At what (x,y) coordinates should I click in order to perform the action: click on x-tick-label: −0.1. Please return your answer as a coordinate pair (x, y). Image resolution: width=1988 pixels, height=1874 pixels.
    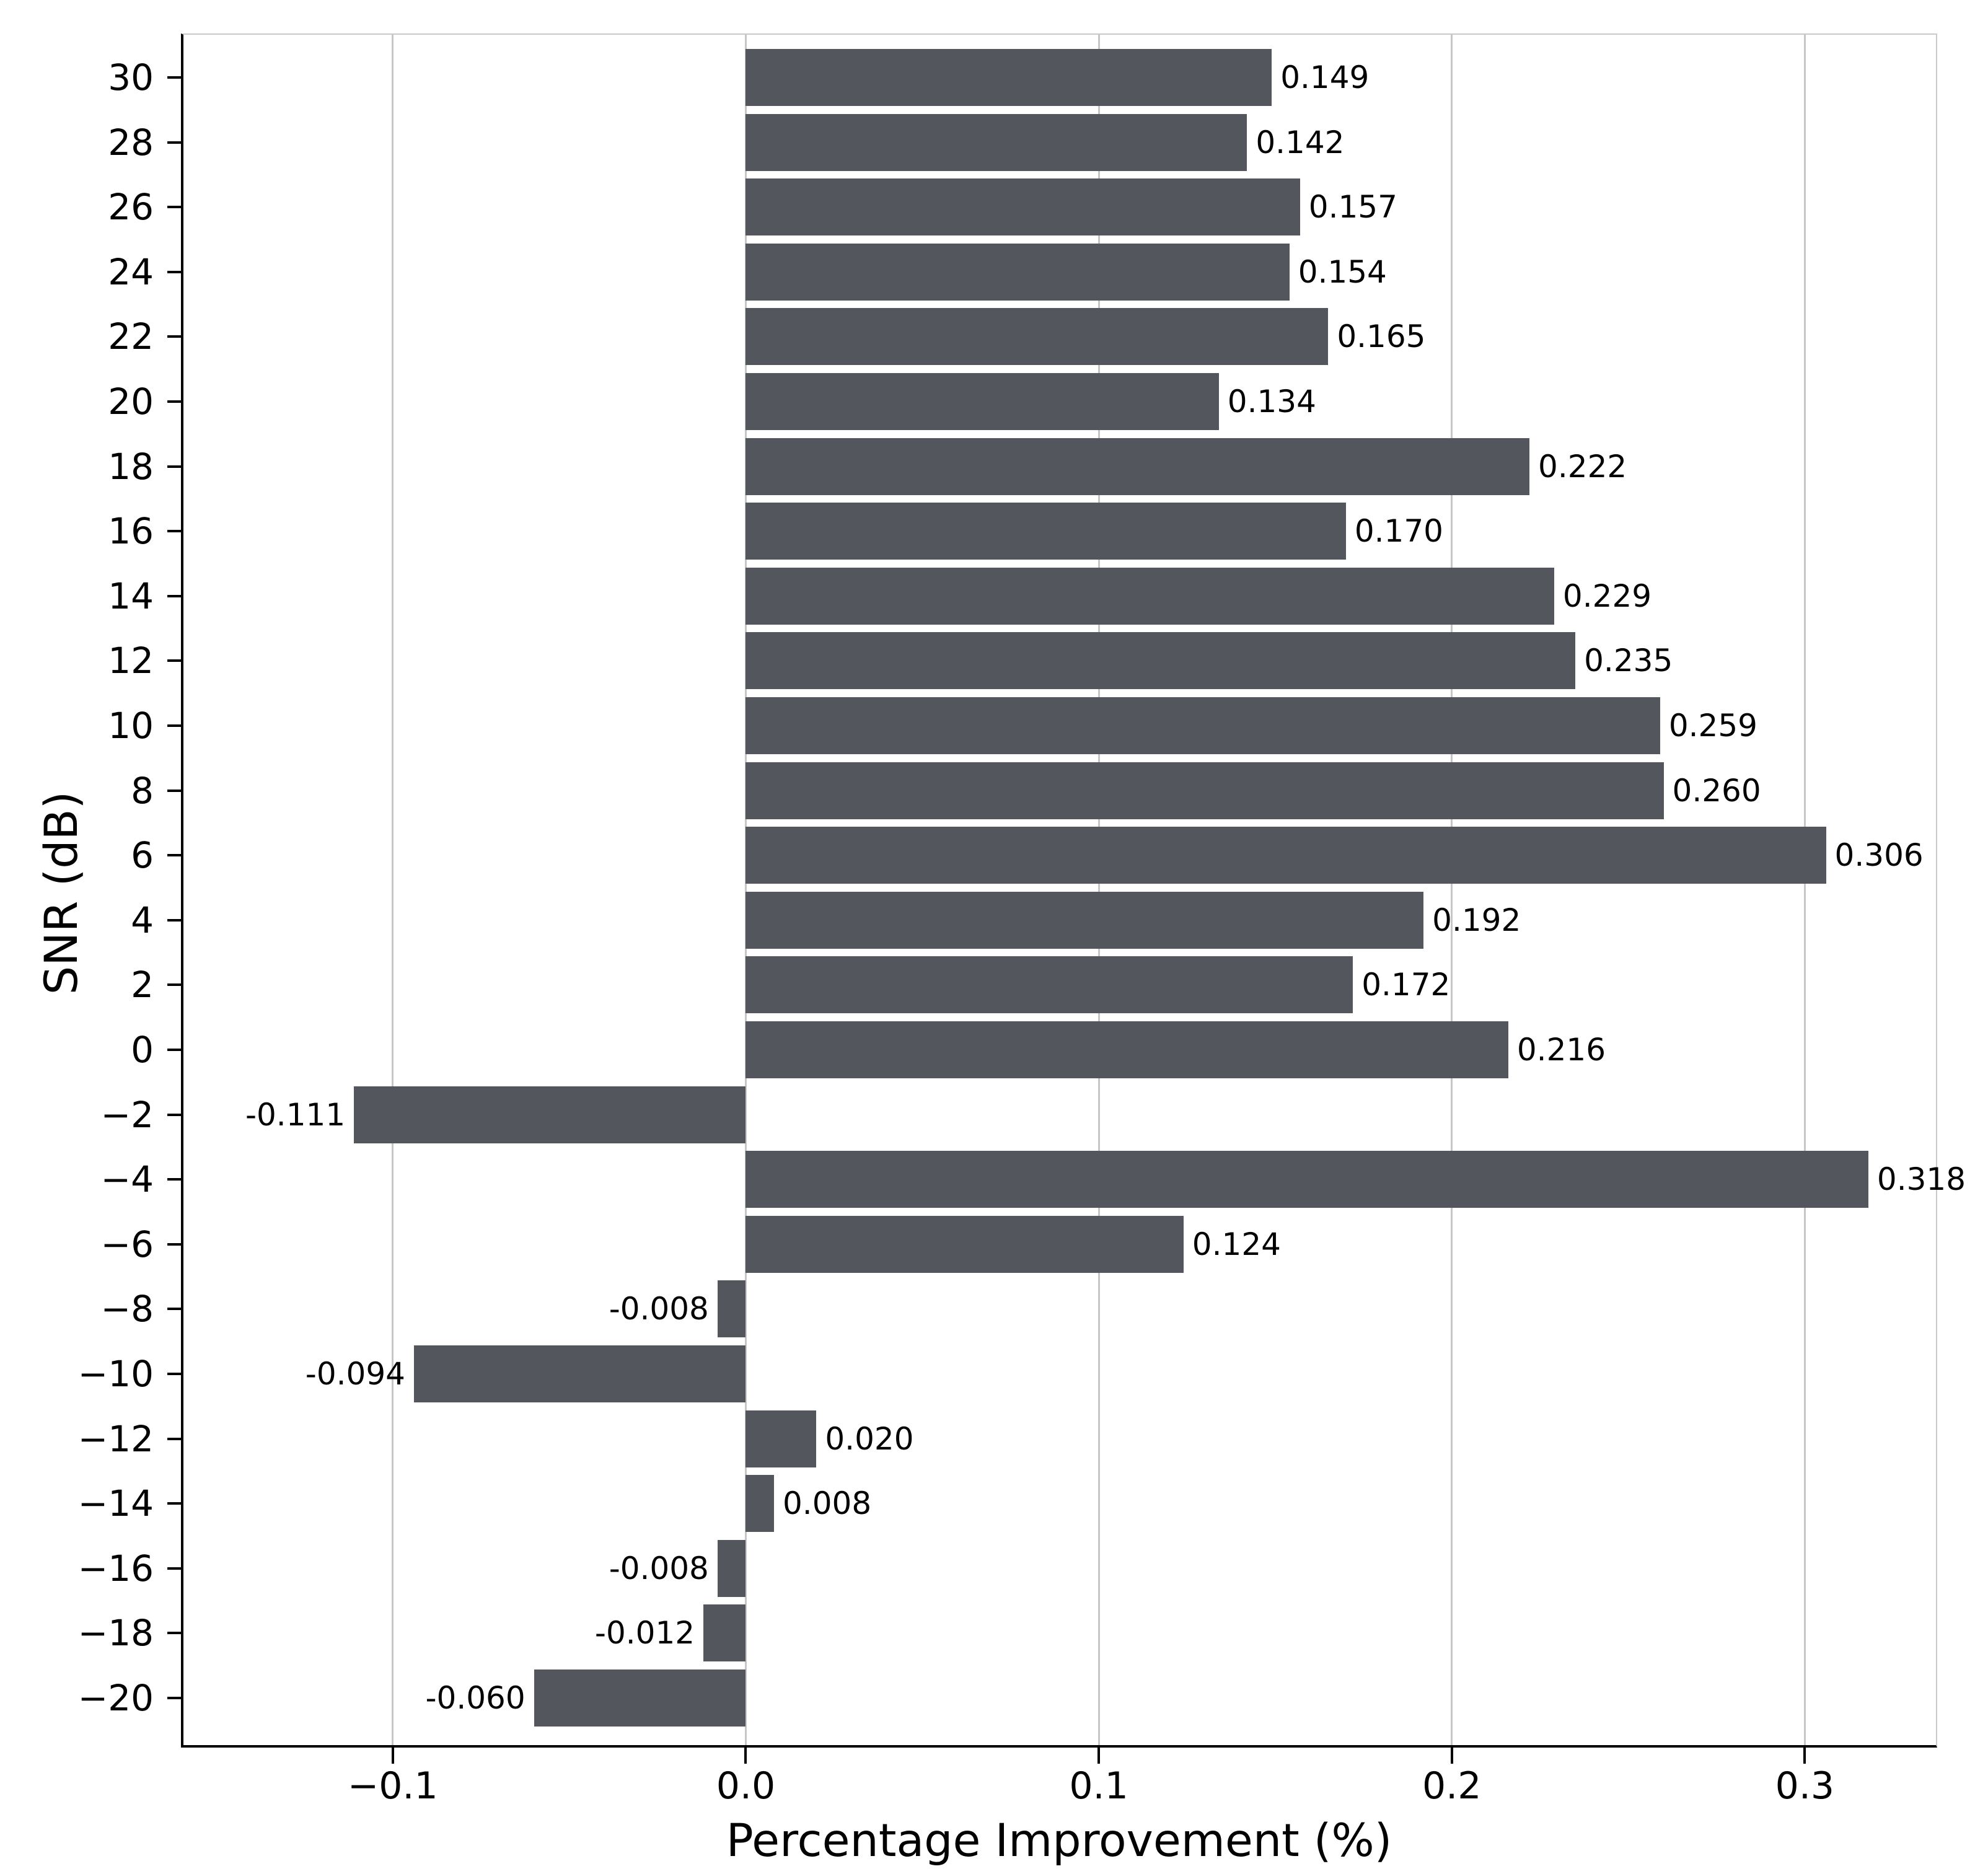
    Looking at the image, I should click on (392, 1786).